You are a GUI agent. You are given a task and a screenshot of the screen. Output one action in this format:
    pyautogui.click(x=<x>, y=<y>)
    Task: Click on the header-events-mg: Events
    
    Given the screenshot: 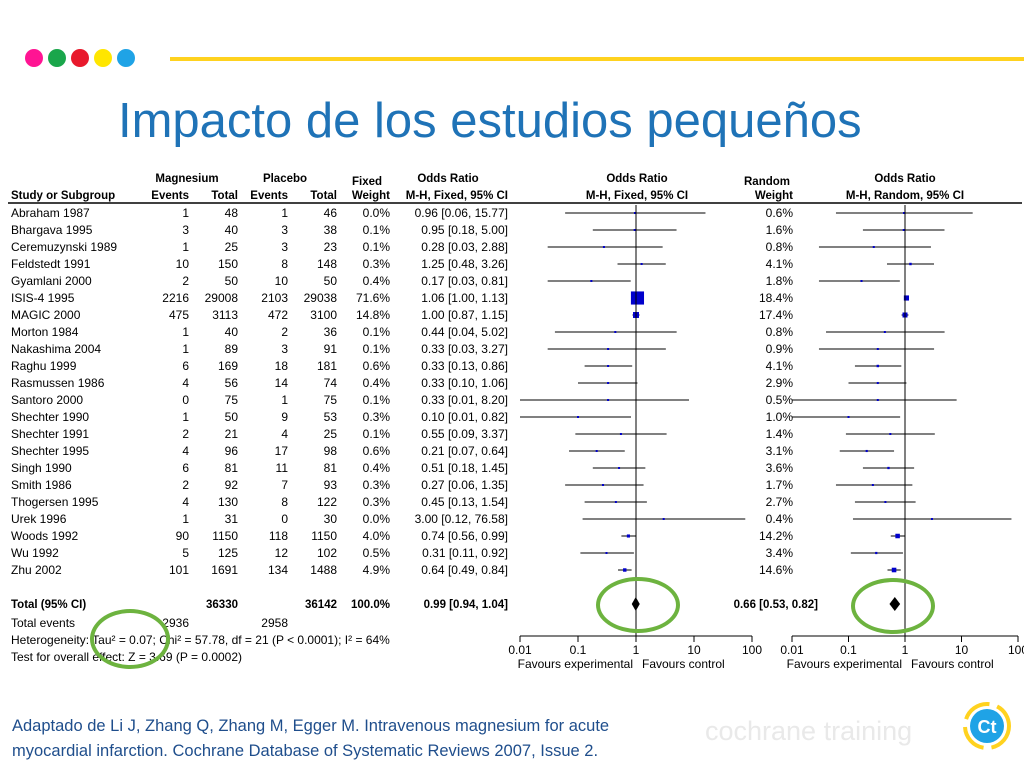 What is the action you would take?
    pyautogui.click(x=170, y=196)
    